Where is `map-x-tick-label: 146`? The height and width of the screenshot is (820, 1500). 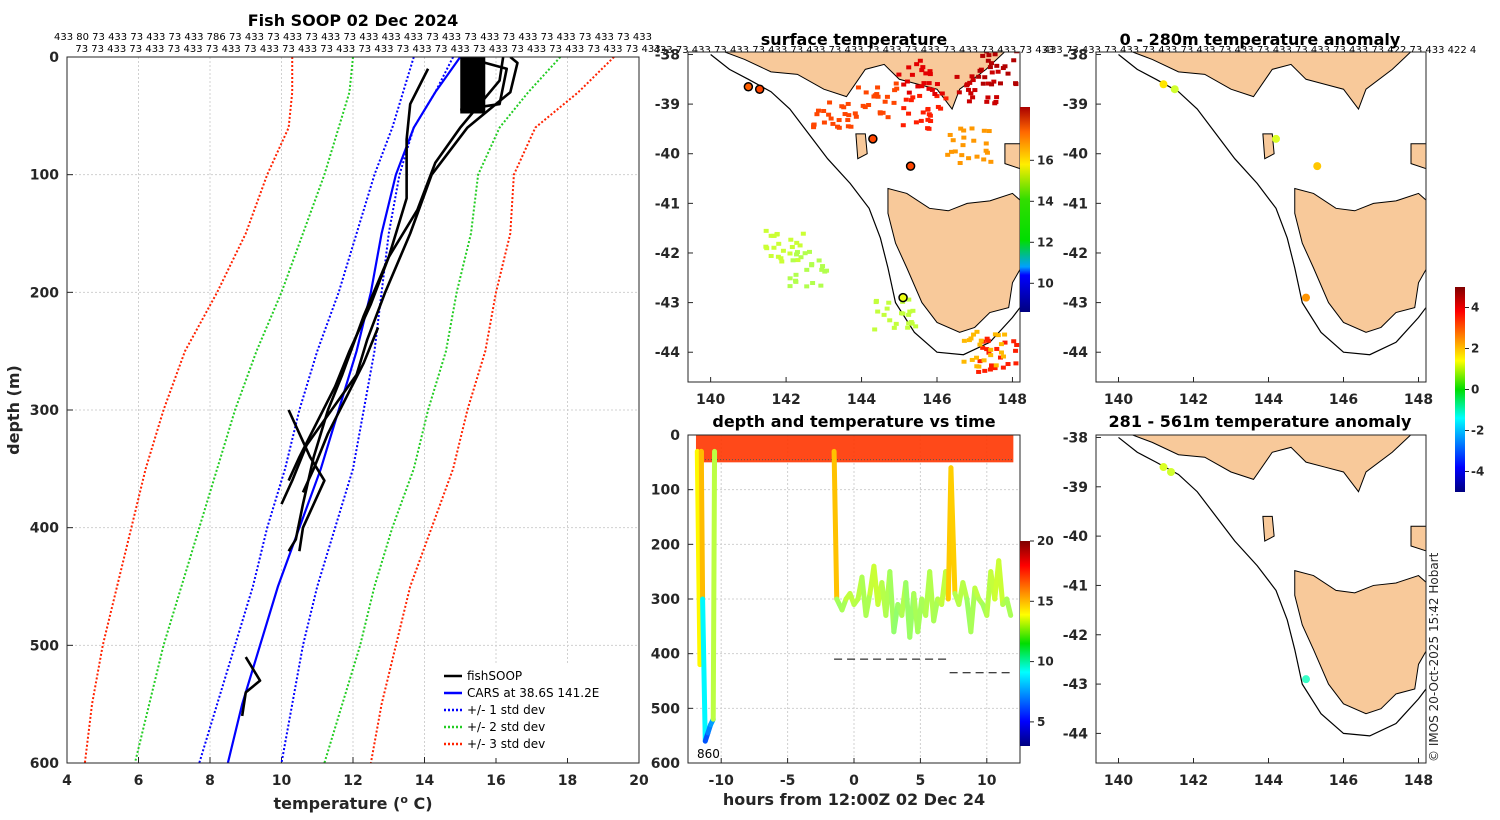
map-x-tick-label: 146 is located at coordinates (936, 400).